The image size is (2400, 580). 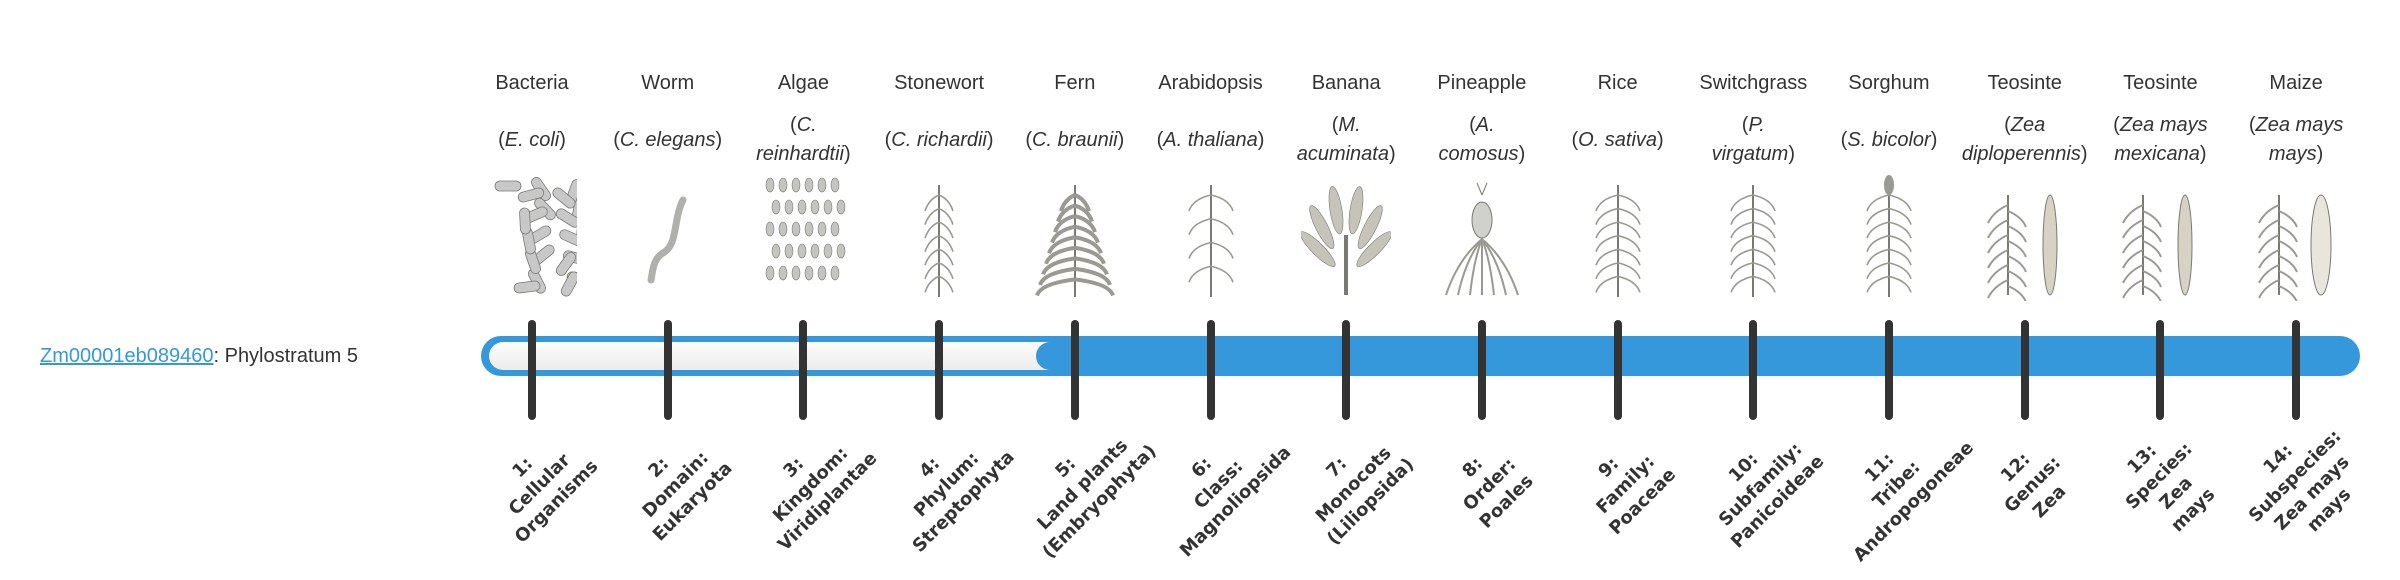 What do you see at coordinates (1617, 83) in the screenshot?
I see `organism-name: Rice` at bounding box center [1617, 83].